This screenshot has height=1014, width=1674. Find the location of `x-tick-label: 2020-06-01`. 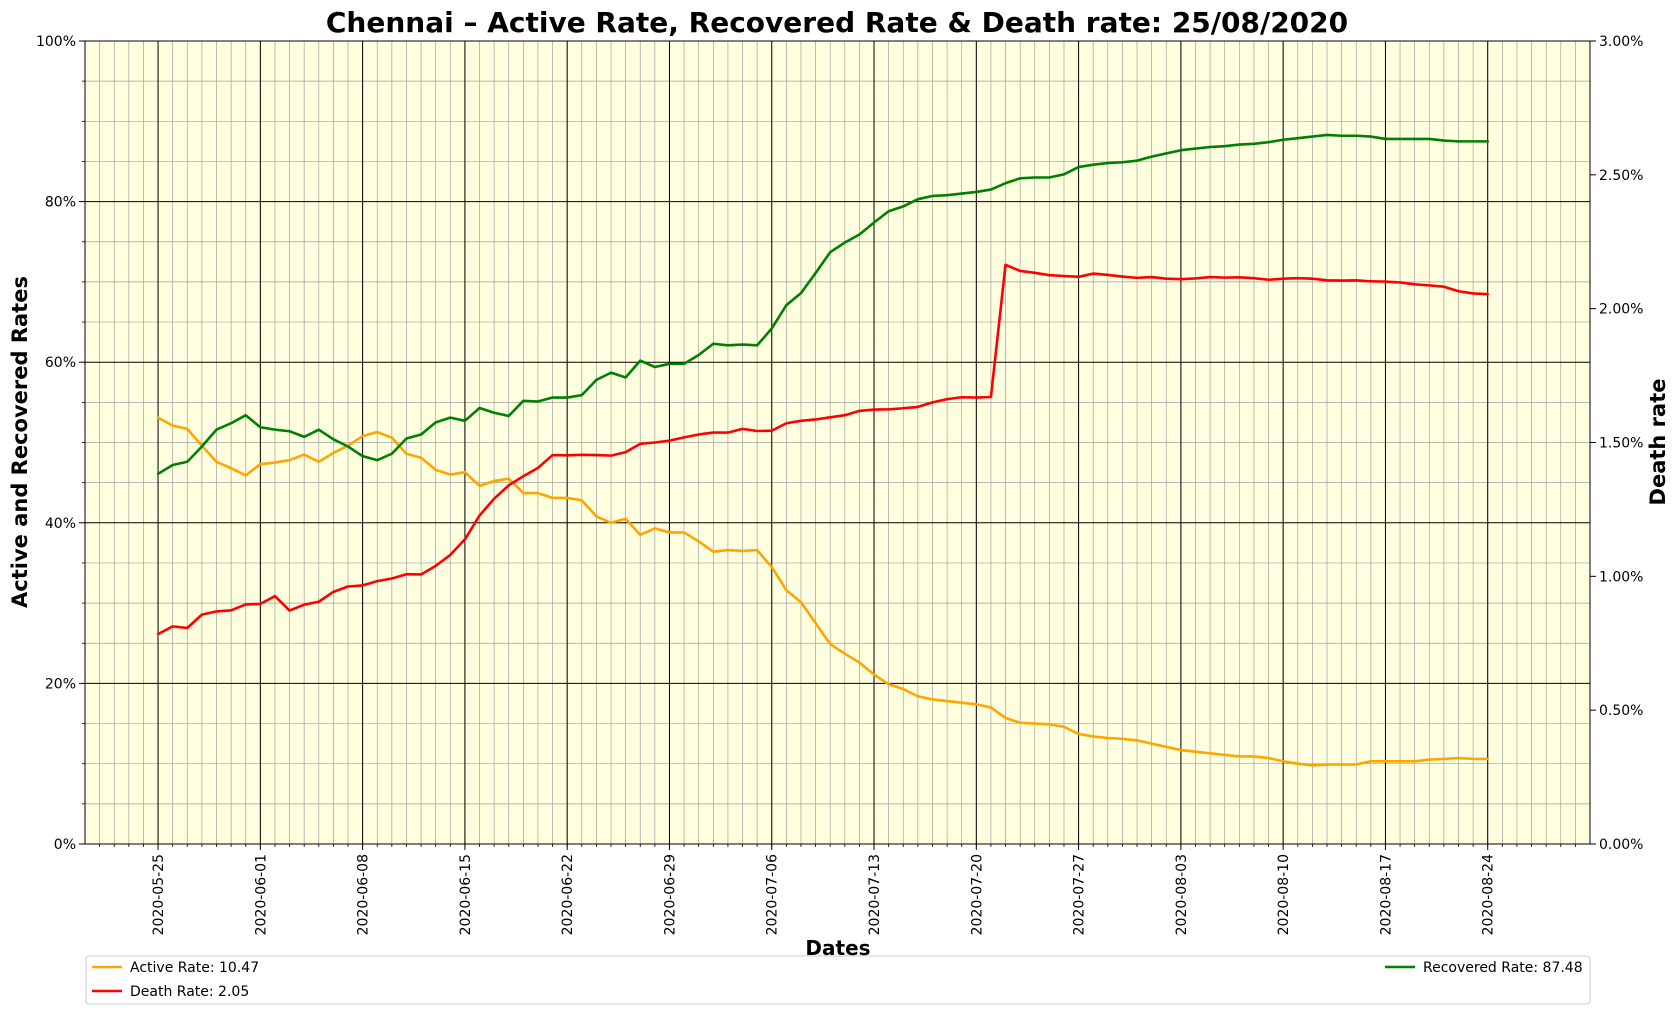

x-tick-label: 2020-06-01 is located at coordinates (261, 894).